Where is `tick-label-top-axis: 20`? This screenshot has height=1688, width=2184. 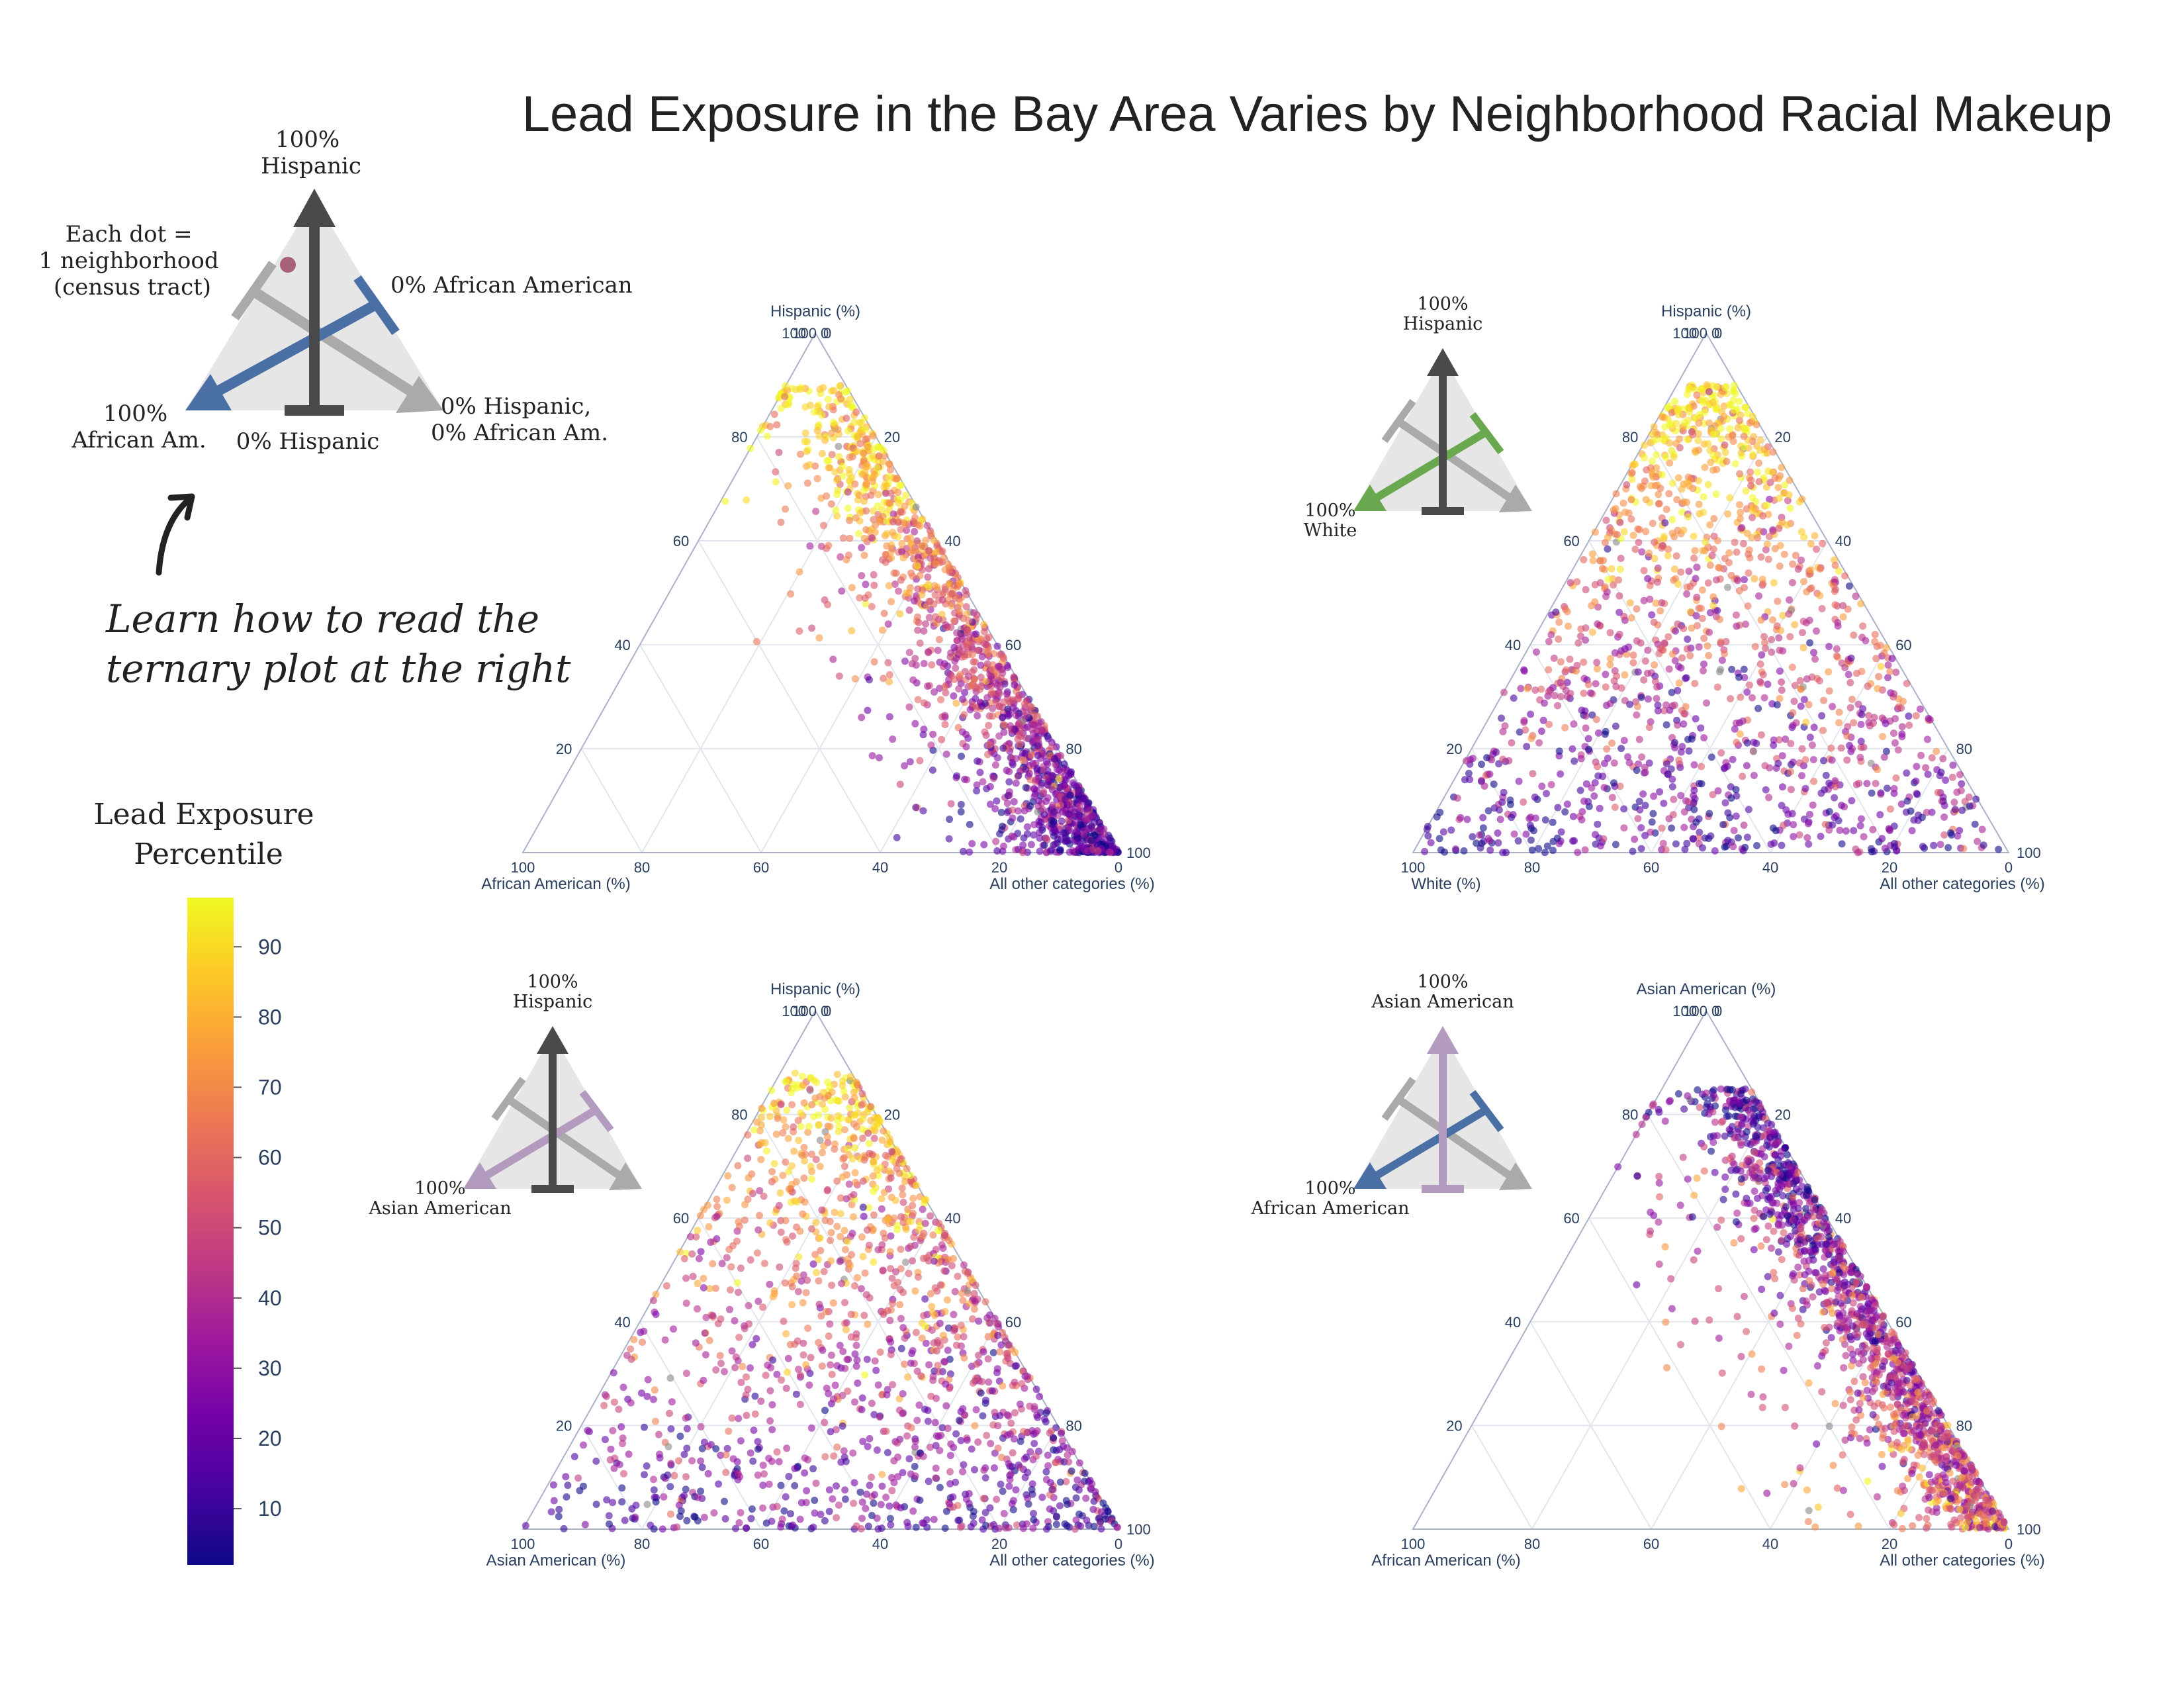
tick-label-top-axis: 20 is located at coordinates (564, 749).